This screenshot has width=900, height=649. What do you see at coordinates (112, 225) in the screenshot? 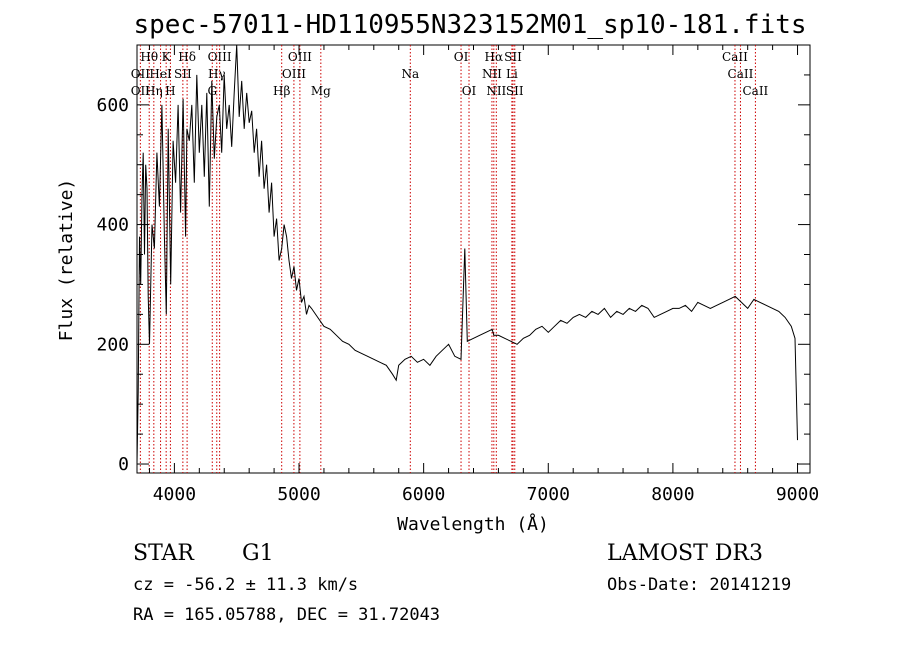
I see `y-tick-label: 400` at bounding box center [112, 225].